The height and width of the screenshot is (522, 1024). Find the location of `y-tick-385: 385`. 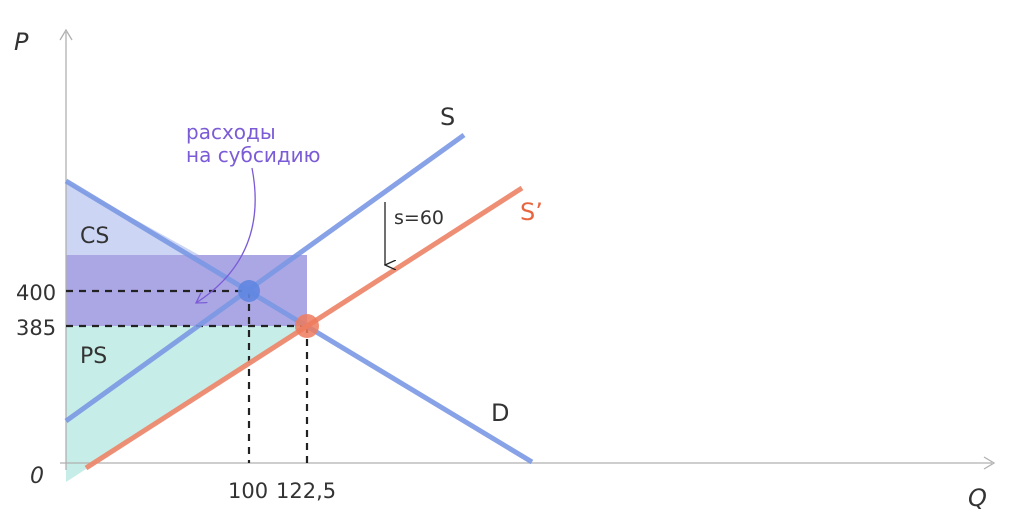

y-tick-385: 385 is located at coordinates (36, 328).